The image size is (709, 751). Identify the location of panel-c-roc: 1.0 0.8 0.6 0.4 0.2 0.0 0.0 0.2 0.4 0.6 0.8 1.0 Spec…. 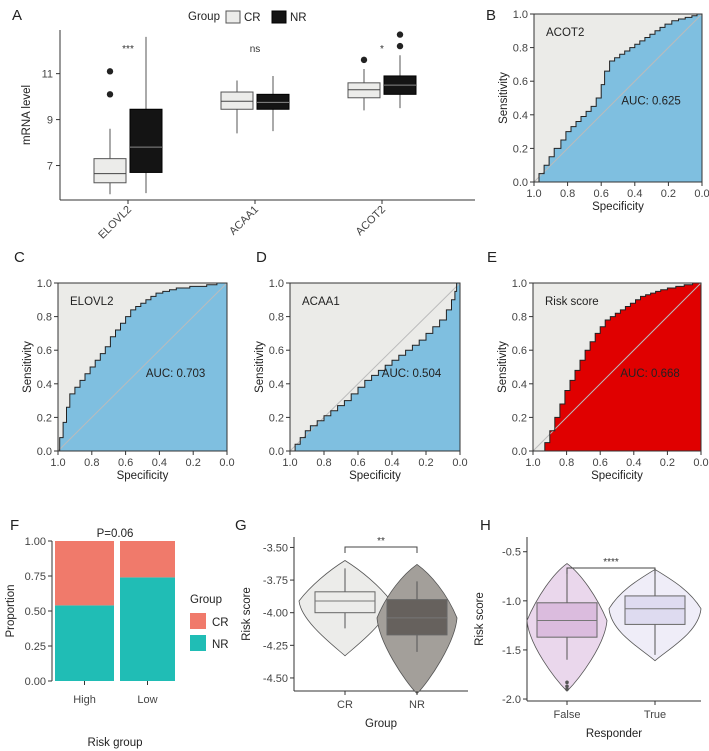
(128, 380).